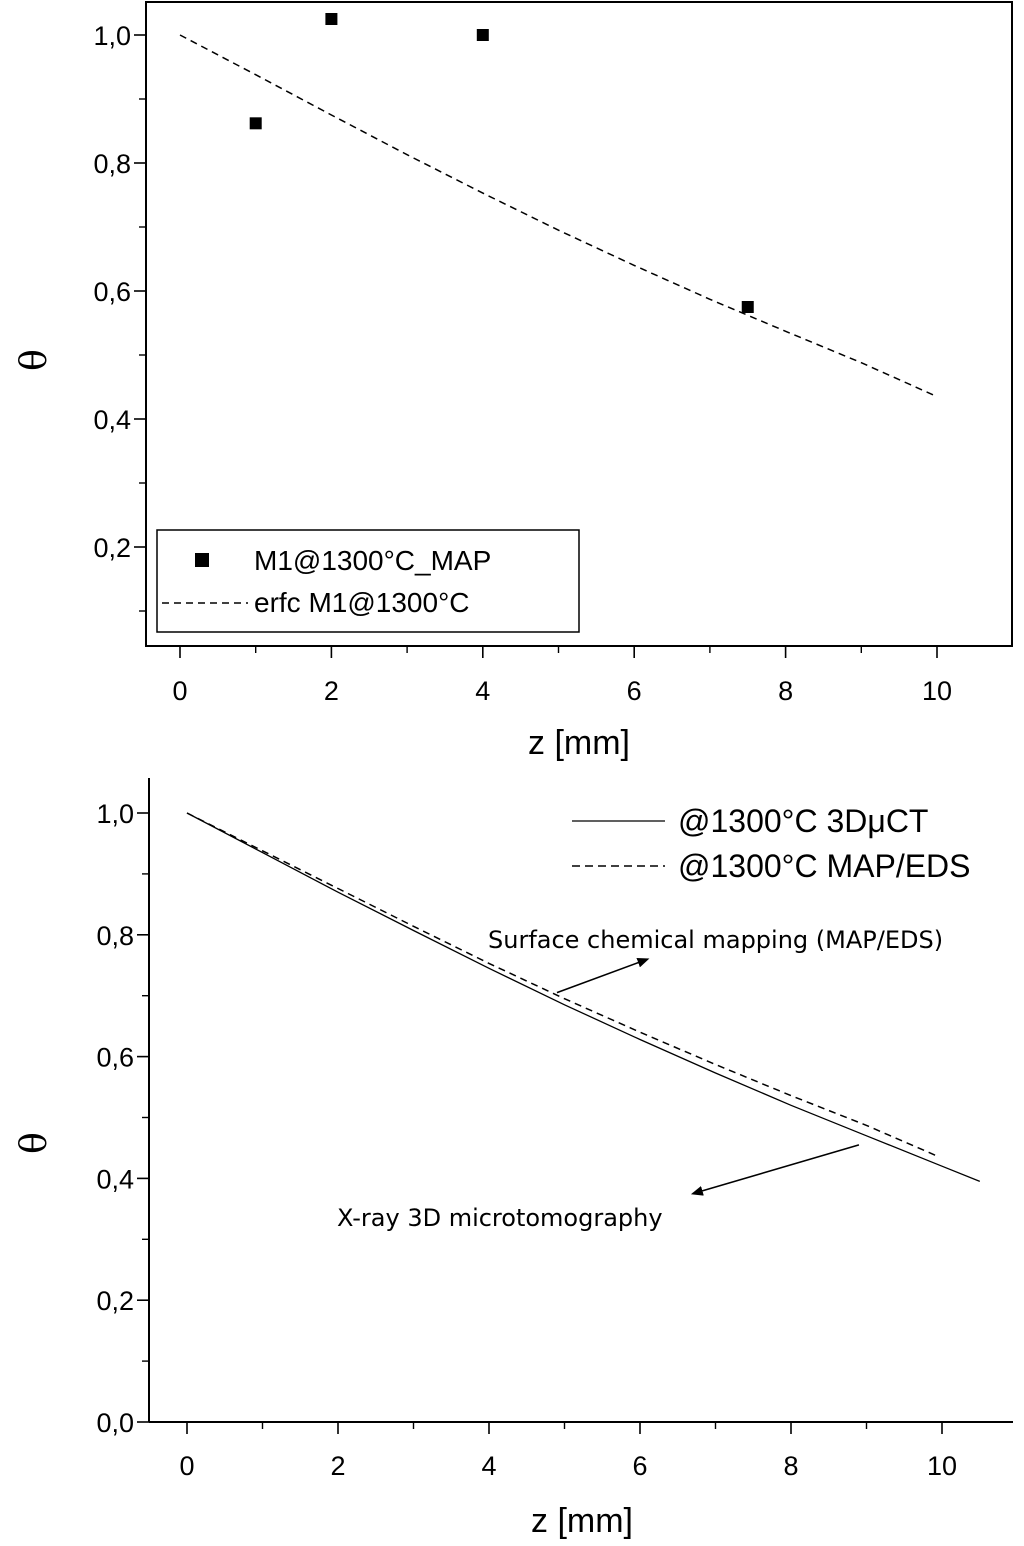 Image resolution: width=1024 pixels, height=1546 pixels. I want to click on legend-label-ct: @1300°C 3DμCT, so click(803, 821).